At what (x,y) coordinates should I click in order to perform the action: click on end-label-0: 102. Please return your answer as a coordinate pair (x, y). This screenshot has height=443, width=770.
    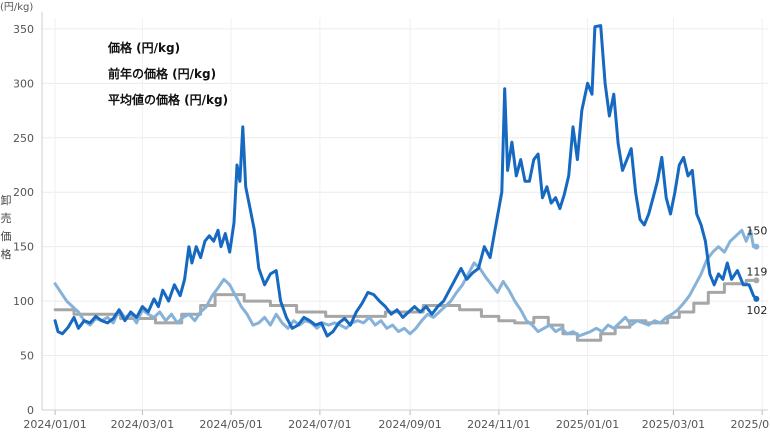
    Looking at the image, I should click on (756, 310).